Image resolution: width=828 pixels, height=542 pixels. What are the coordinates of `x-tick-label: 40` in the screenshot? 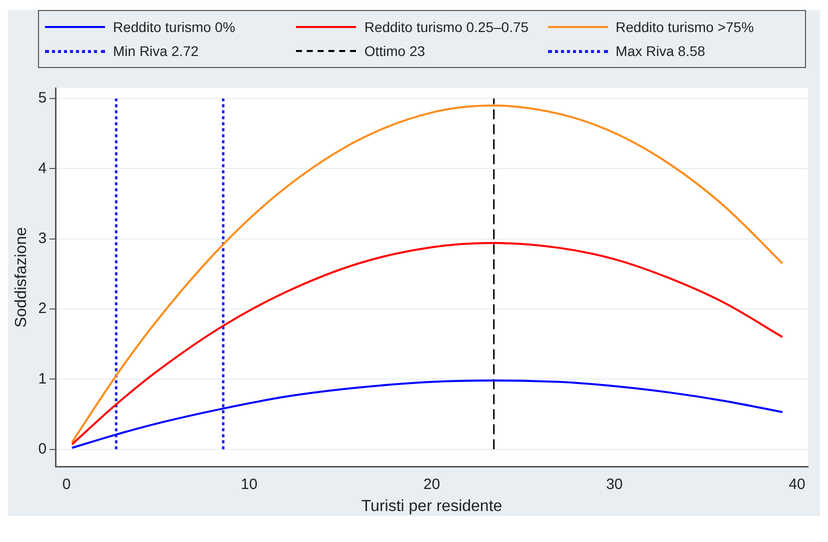 It's located at (797, 484).